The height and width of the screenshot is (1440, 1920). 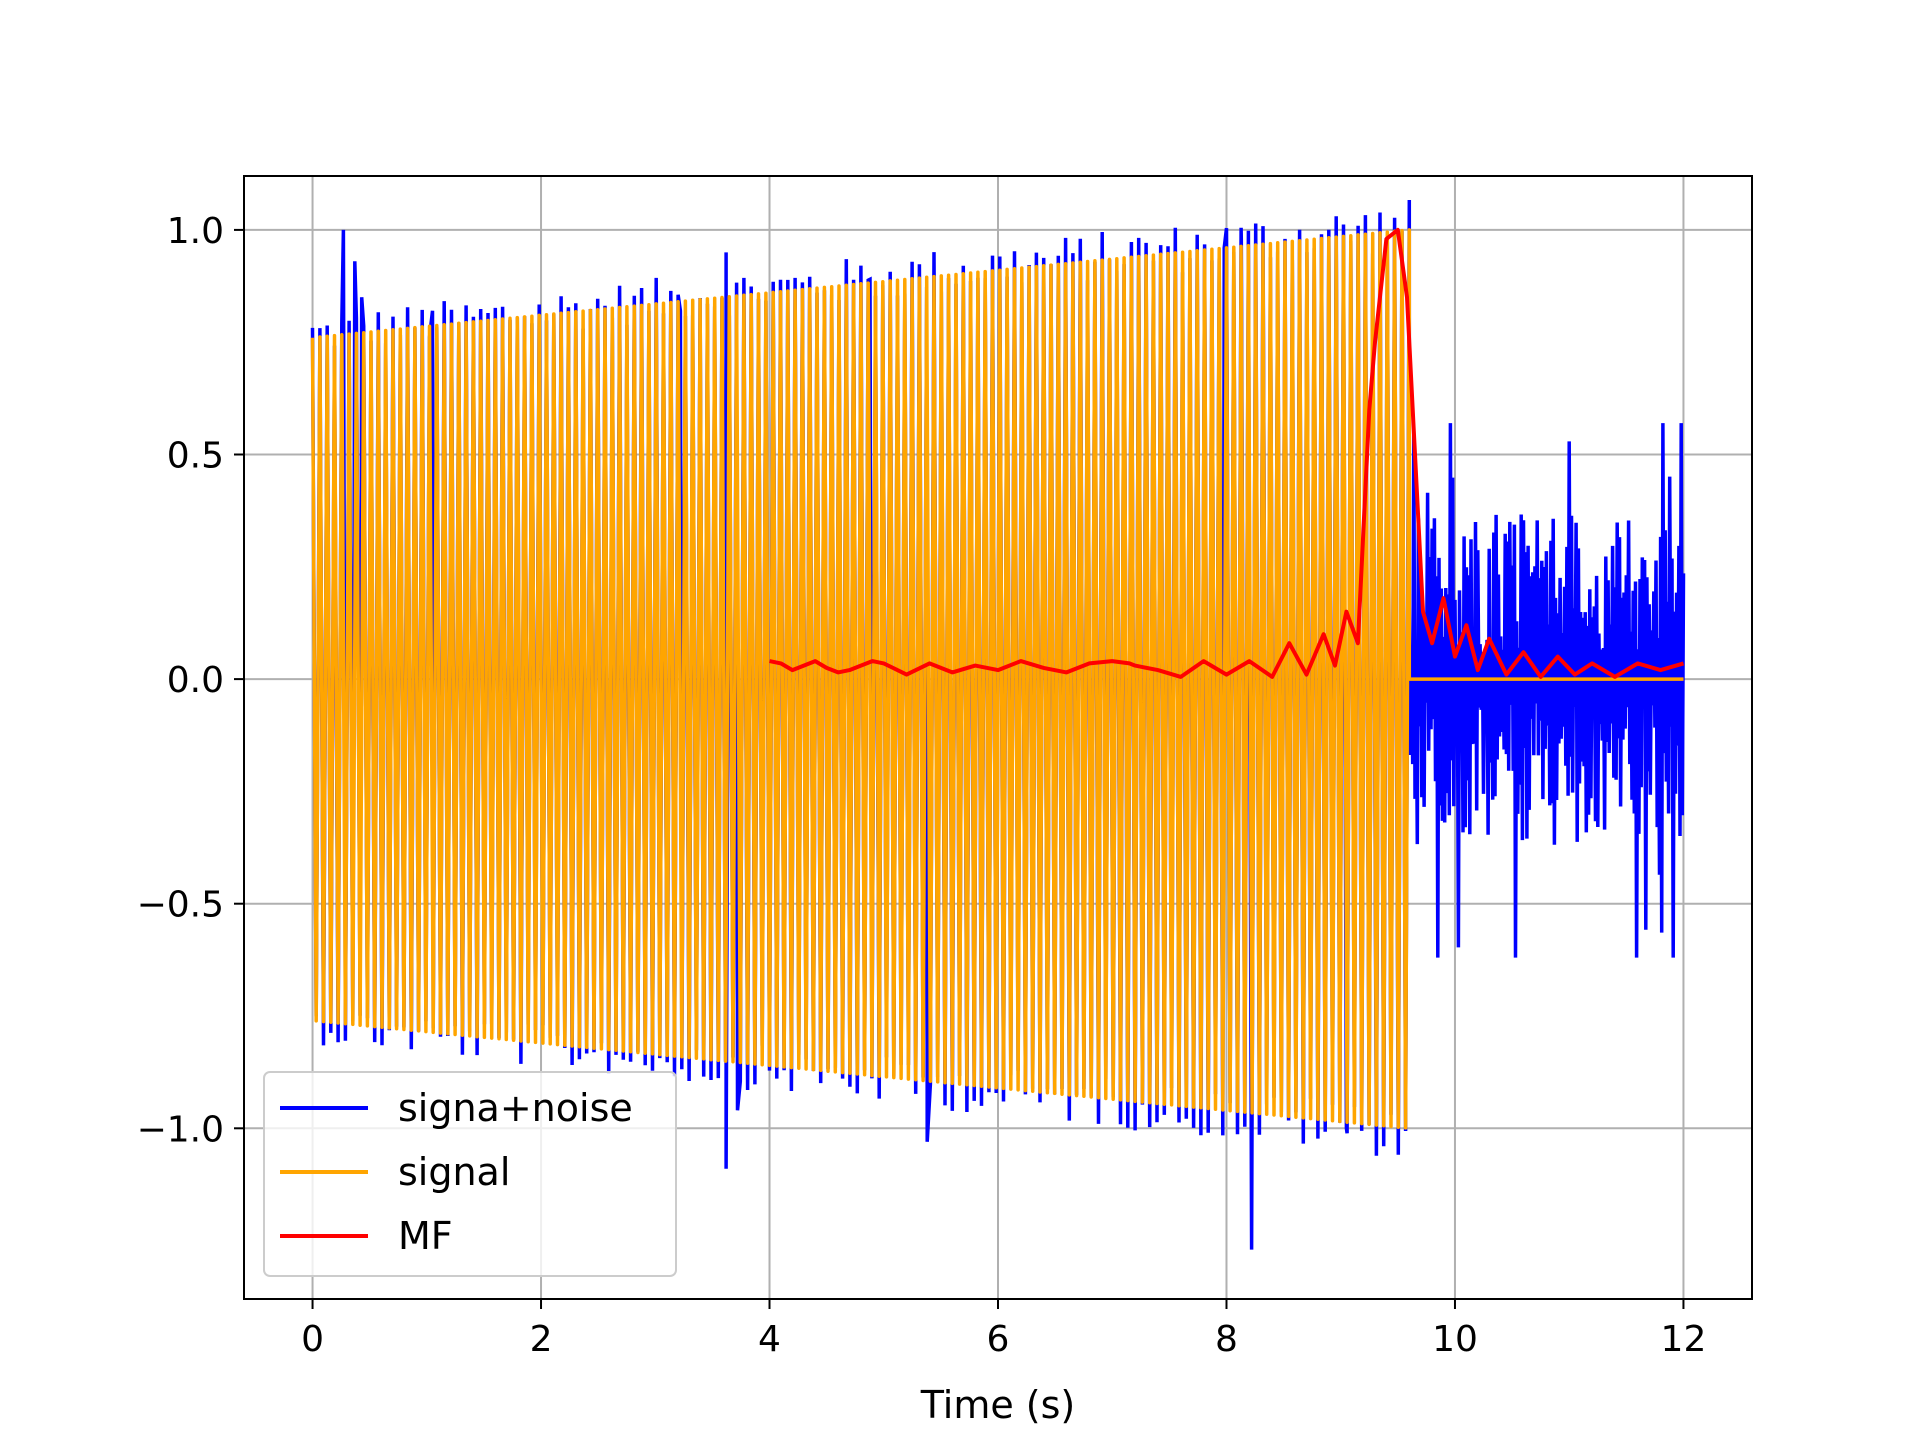 What do you see at coordinates (195, 231) in the screenshot?
I see `y-tick-label: 1.0` at bounding box center [195, 231].